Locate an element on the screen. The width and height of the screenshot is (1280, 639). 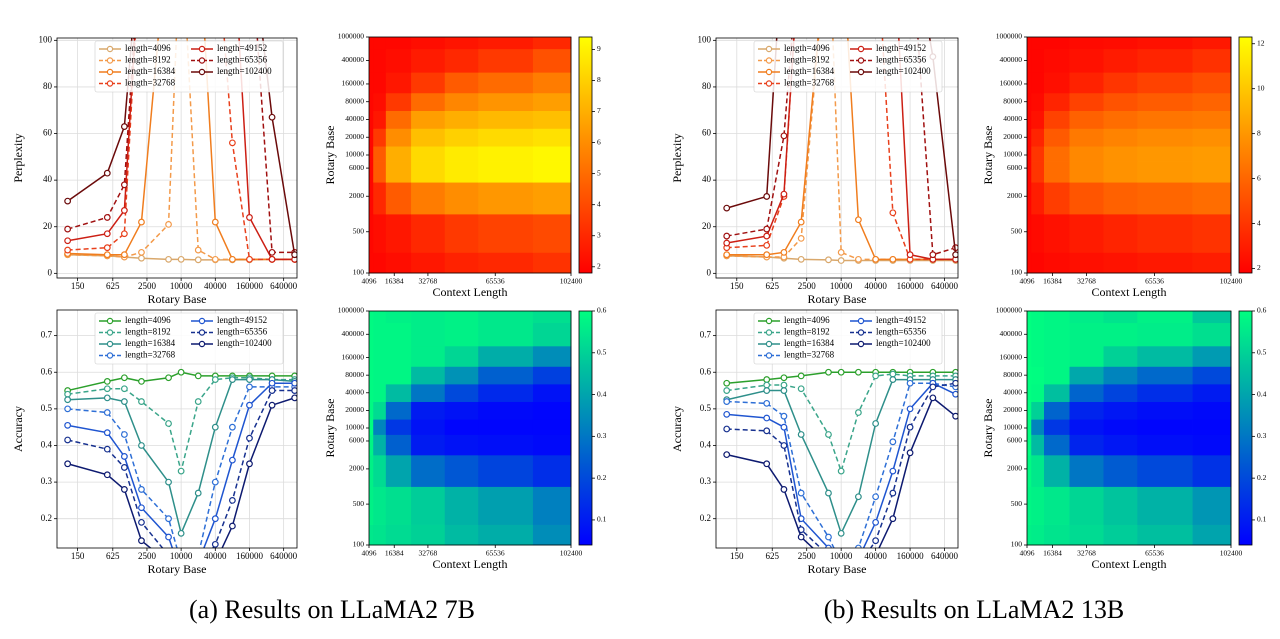
x-tick-label: 150 is located at coordinates (737, 286).